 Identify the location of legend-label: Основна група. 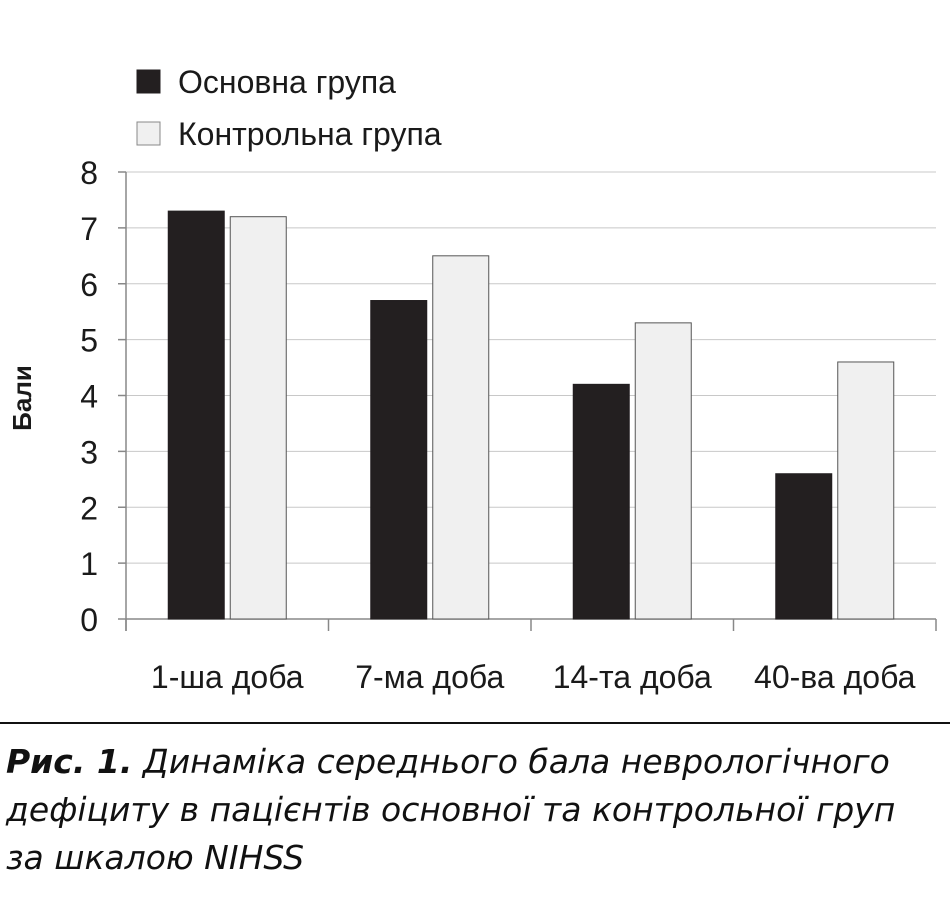
(287, 82).